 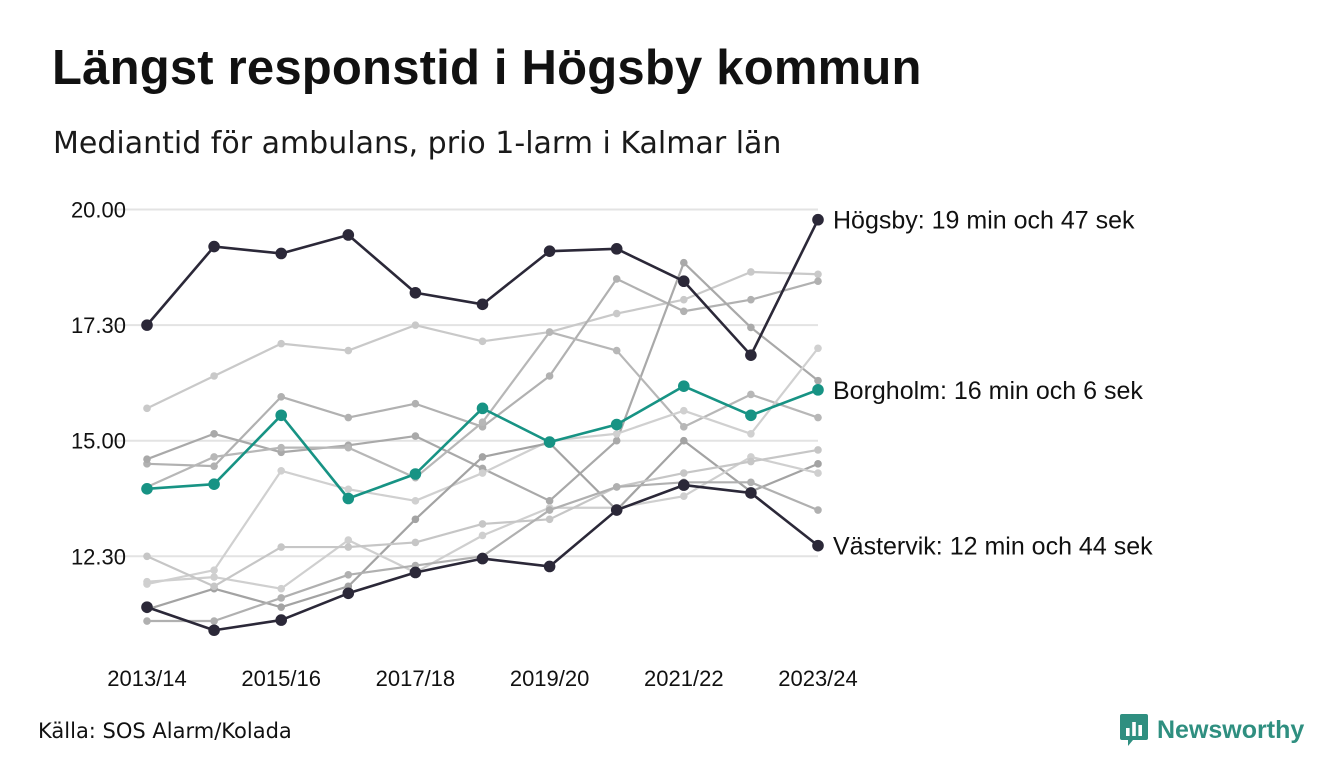 What do you see at coordinates (98, 210) in the screenshot?
I see `y-tick-label: 20.00` at bounding box center [98, 210].